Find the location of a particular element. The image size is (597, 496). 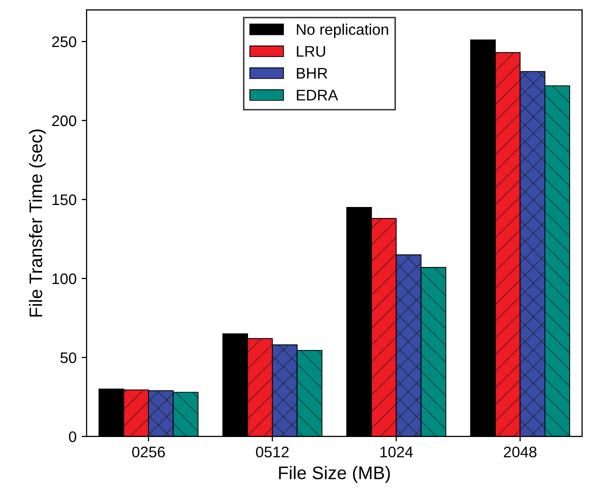

x-axis-title: File Size (MB) is located at coordinates (334, 474).